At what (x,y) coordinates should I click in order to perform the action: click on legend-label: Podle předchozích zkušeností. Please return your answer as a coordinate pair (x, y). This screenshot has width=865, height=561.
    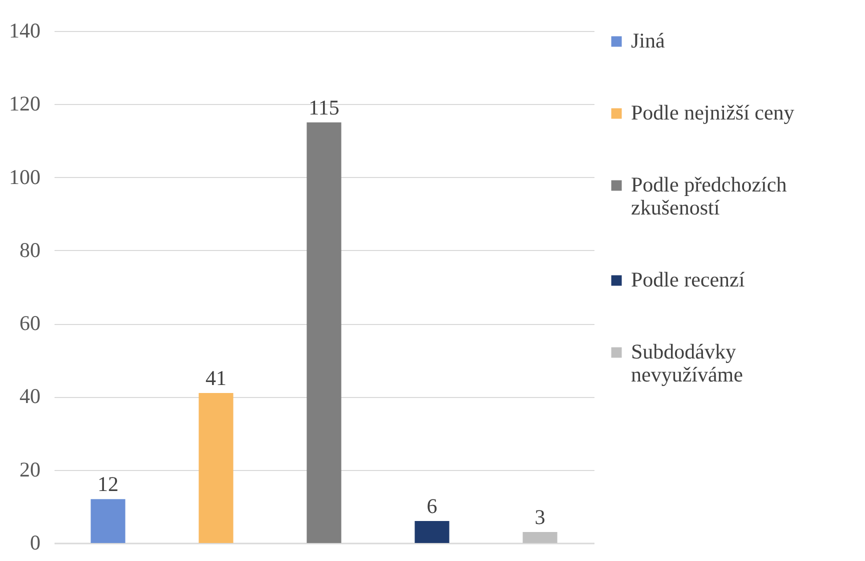
    Looking at the image, I should click on (709, 196).